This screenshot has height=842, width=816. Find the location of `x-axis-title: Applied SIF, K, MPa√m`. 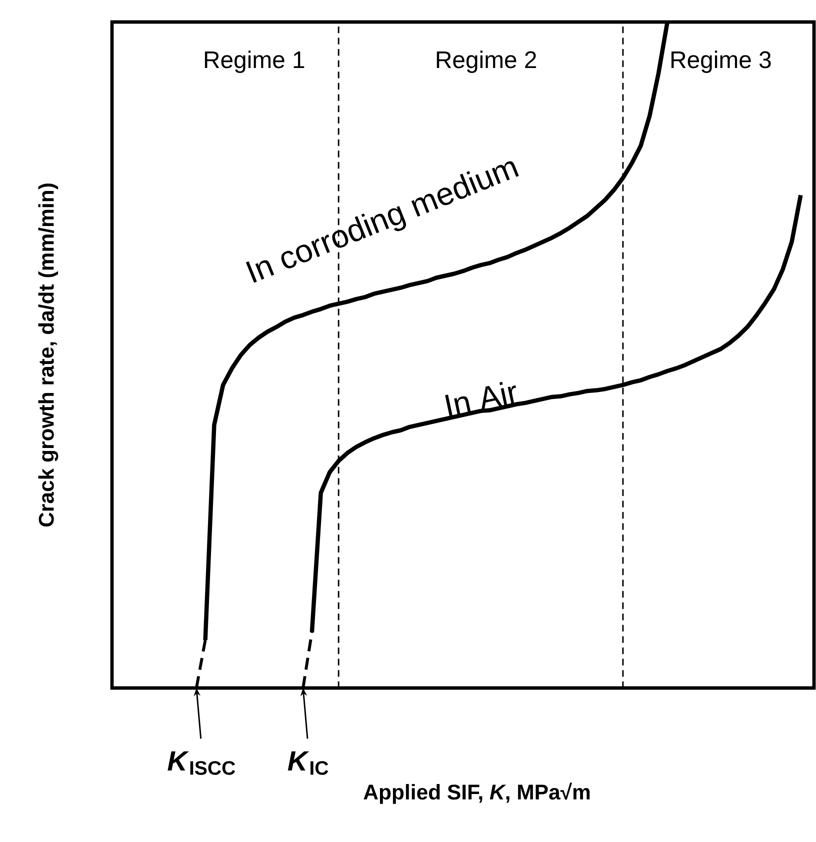

x-axis-title: Applied SIF, K, MPa√m is located at coordinates (477, 793).